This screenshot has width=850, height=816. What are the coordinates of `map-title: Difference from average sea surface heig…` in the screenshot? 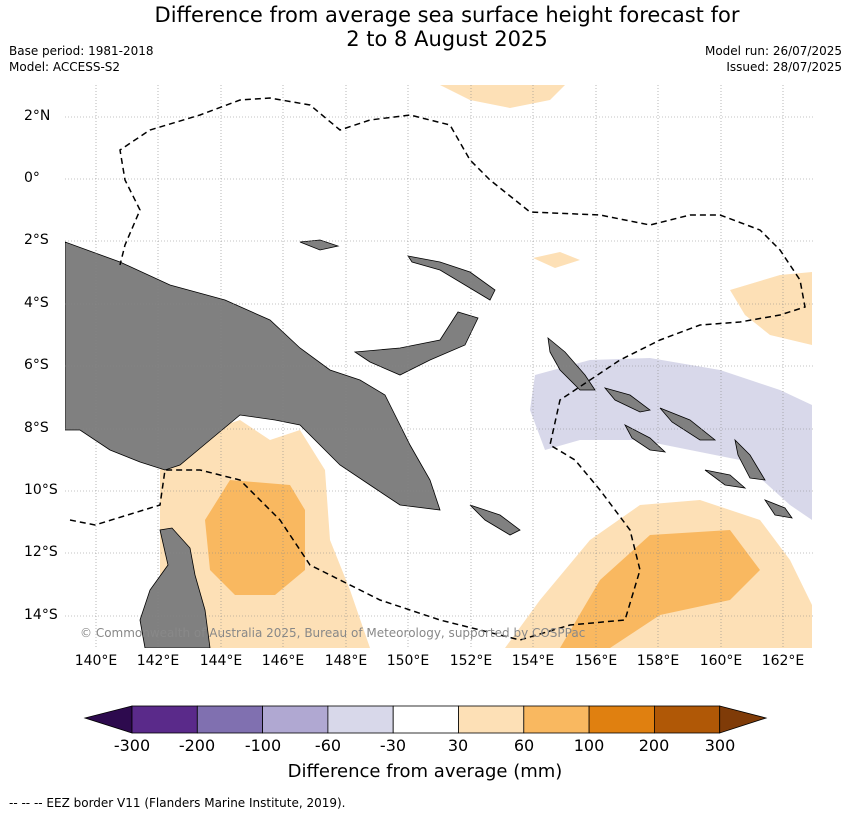 It's located at (425, 27).